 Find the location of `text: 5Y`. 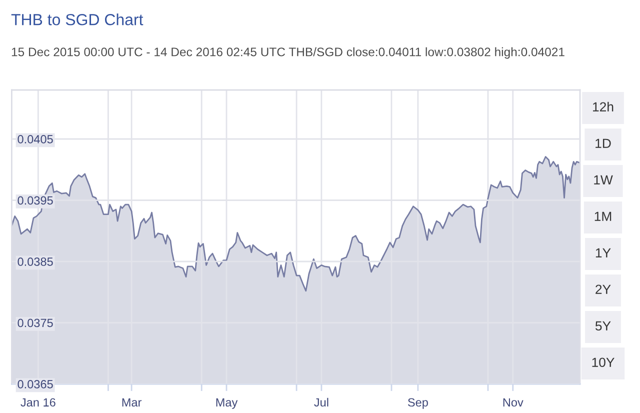

text: 5Y is located at coordinates (603, 326).